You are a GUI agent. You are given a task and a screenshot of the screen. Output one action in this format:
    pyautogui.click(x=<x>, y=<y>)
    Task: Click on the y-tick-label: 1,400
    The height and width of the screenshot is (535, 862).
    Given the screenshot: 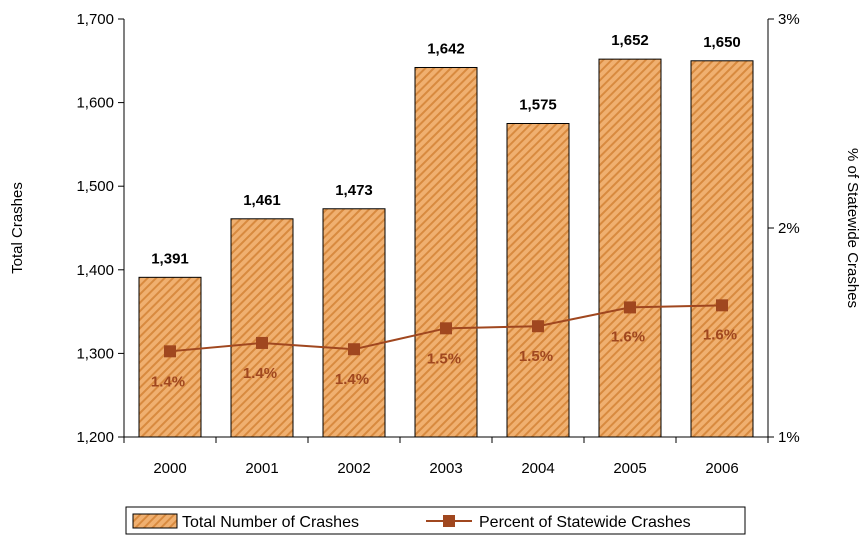 What is the action you would take?
    pyautogui.click(x=95, y=270)
    